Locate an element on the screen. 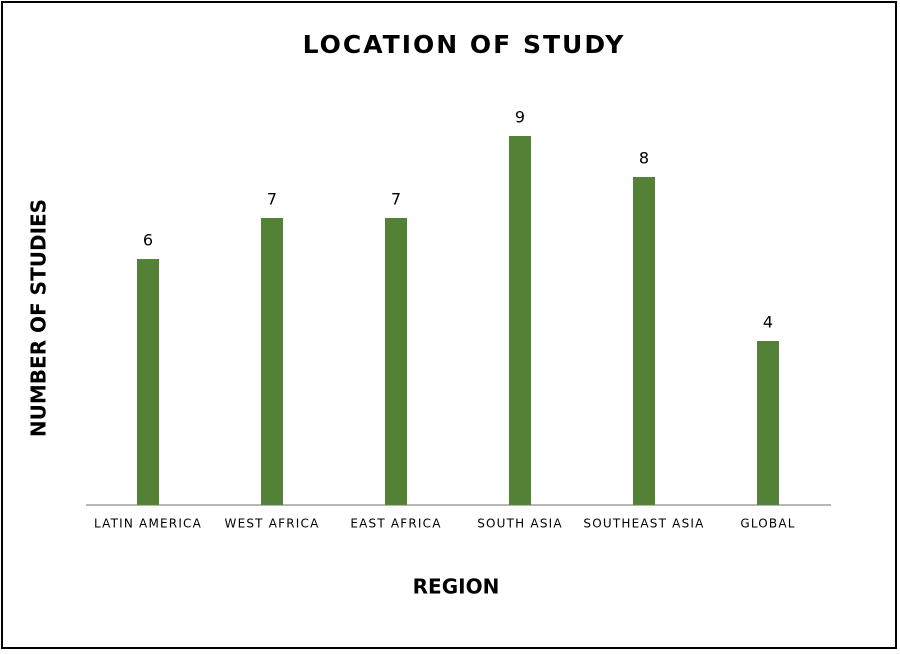  chart-title: LOCATION OF STUDY is located at coordinates (464, 44).